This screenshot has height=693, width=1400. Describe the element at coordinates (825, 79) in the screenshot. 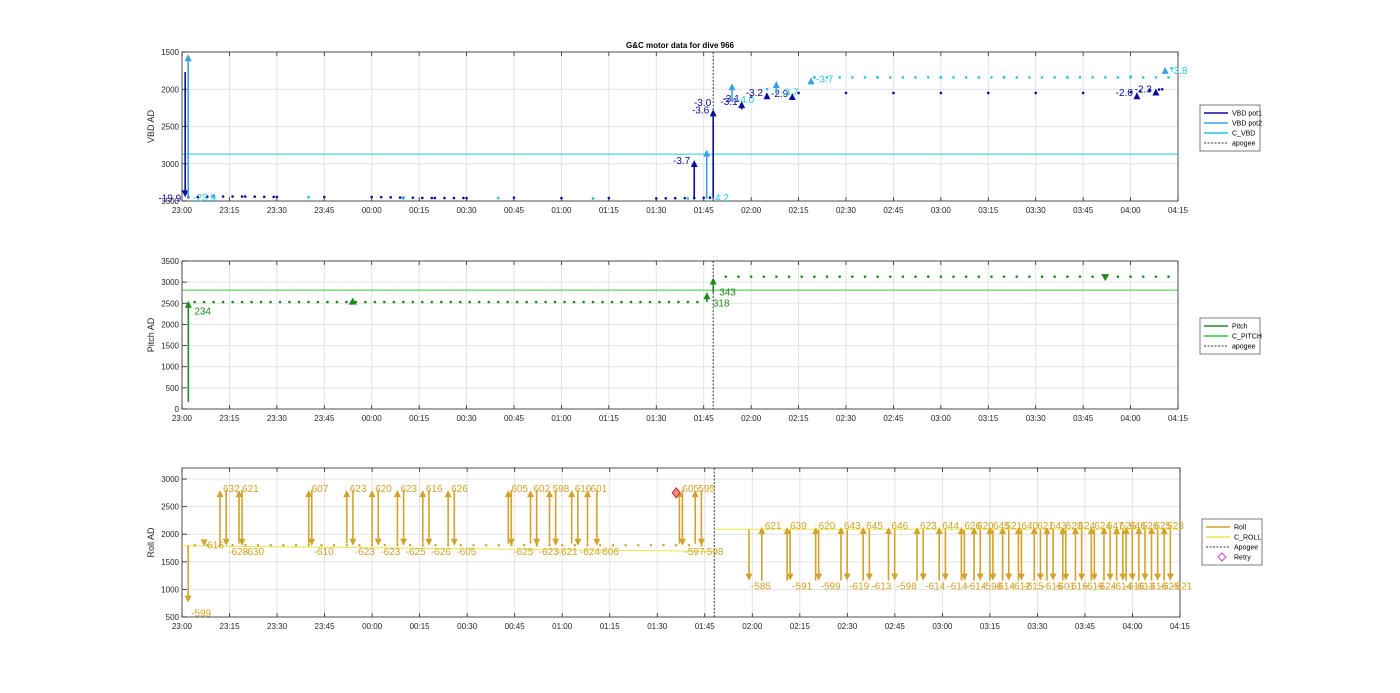

I see `vbd-pot2-label: -3.7` at that location.